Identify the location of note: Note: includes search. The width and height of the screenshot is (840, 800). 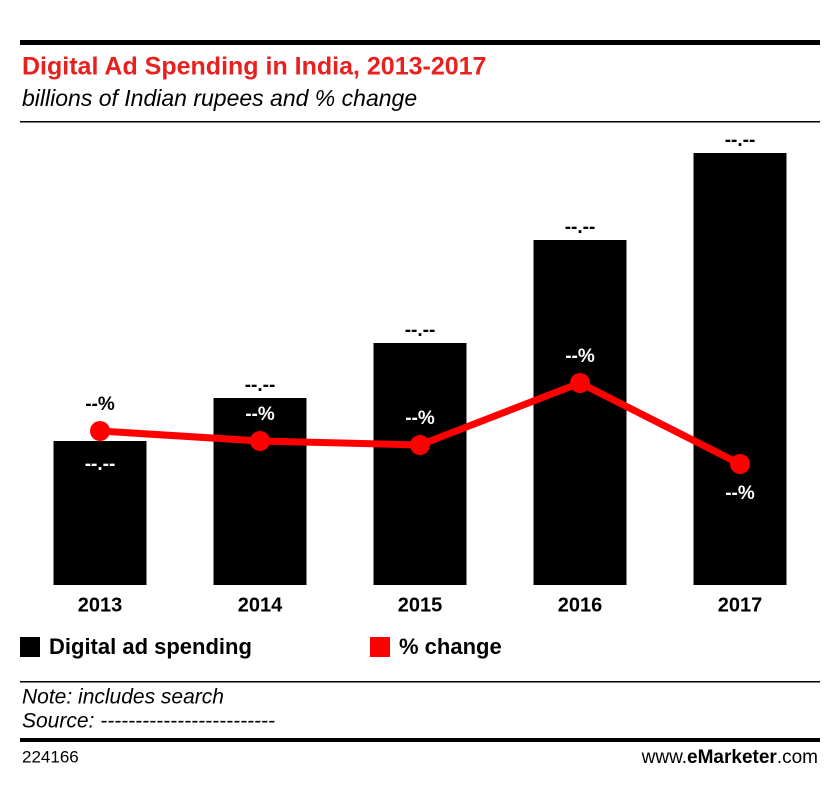
(123, 697).